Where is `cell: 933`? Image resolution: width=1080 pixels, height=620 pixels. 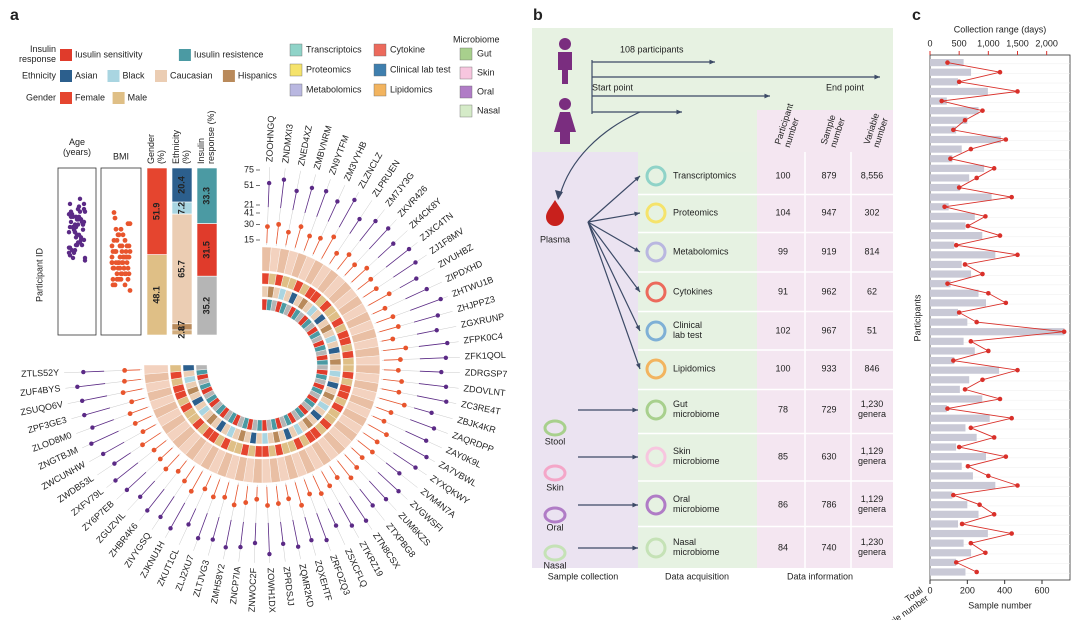
cell: 933 is located at coordinates (828, 368).